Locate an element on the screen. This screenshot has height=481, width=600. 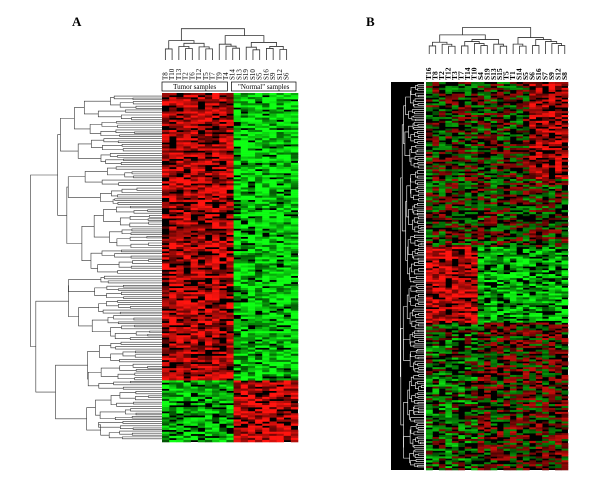
panel-a-sample-label: T5 is located at coordinates (206, 76).